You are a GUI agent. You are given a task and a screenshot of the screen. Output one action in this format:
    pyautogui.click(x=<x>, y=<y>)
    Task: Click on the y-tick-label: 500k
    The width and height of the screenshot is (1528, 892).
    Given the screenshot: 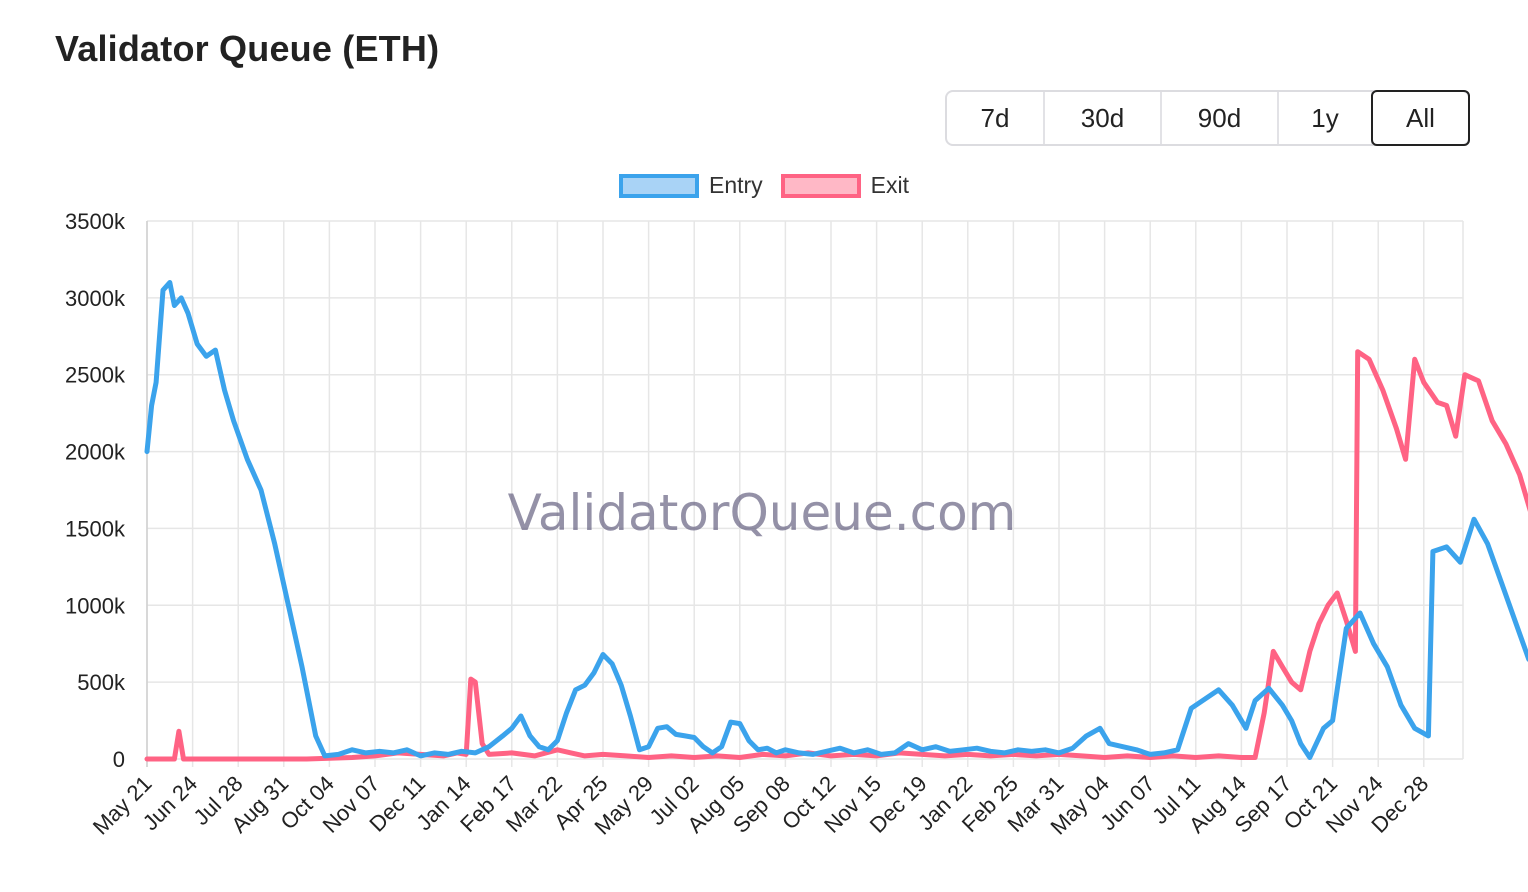 What is the action you would take?
    pyautogui.click(x=101, y=682)
    